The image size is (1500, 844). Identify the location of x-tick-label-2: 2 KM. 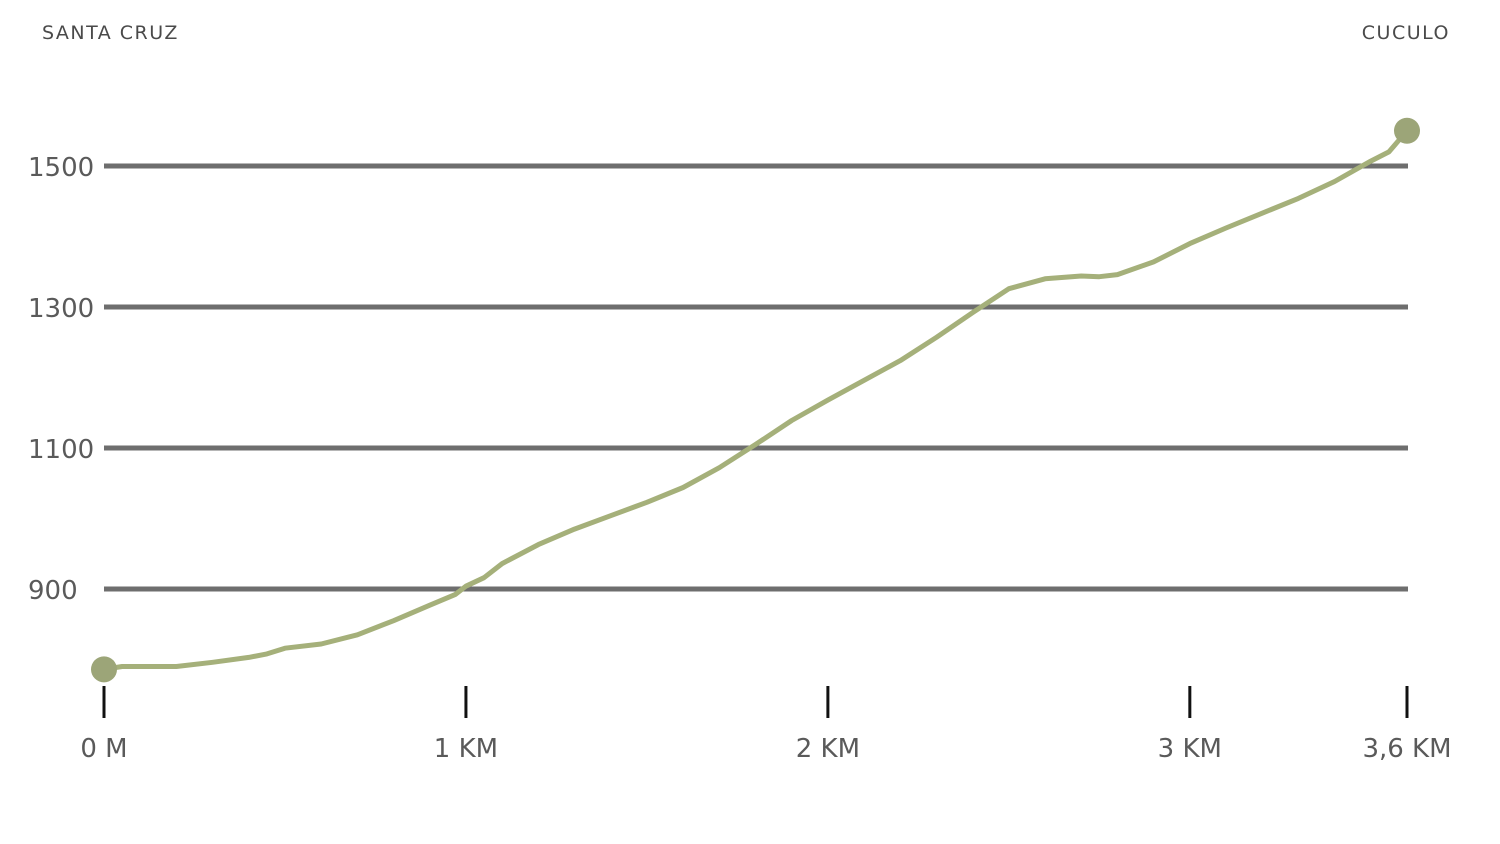
(828, 749).